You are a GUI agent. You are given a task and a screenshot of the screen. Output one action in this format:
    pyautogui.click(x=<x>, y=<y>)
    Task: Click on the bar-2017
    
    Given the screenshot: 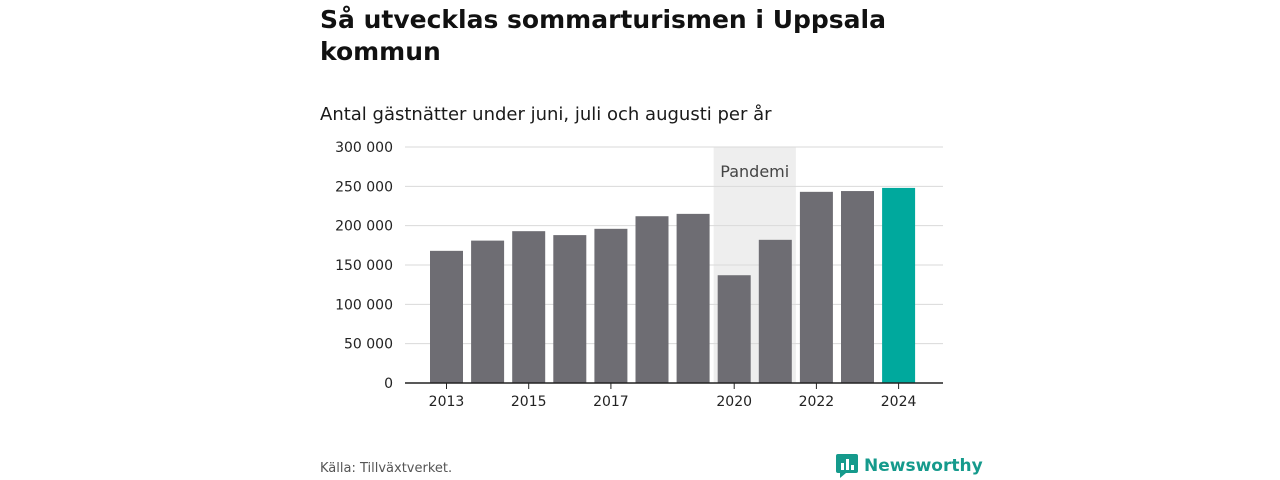 What is the action you would take?
    pyautogui.click(x=611, y=305)
    